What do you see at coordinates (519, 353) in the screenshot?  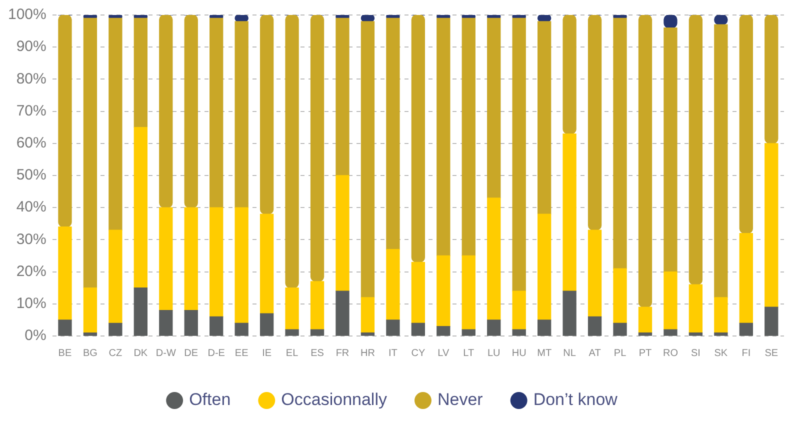 I see `x-tick-label: HU` at bounding box center [519, 353].